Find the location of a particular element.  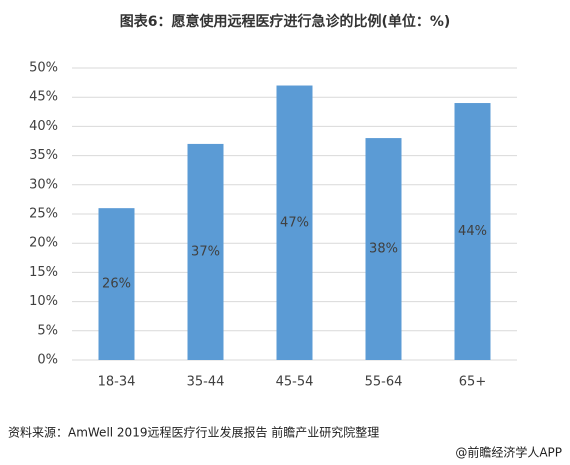

chart-title: 图表6：愿意使用远程医疗进行急诊的比例(单位：%) is located at coordinates (285, 21).